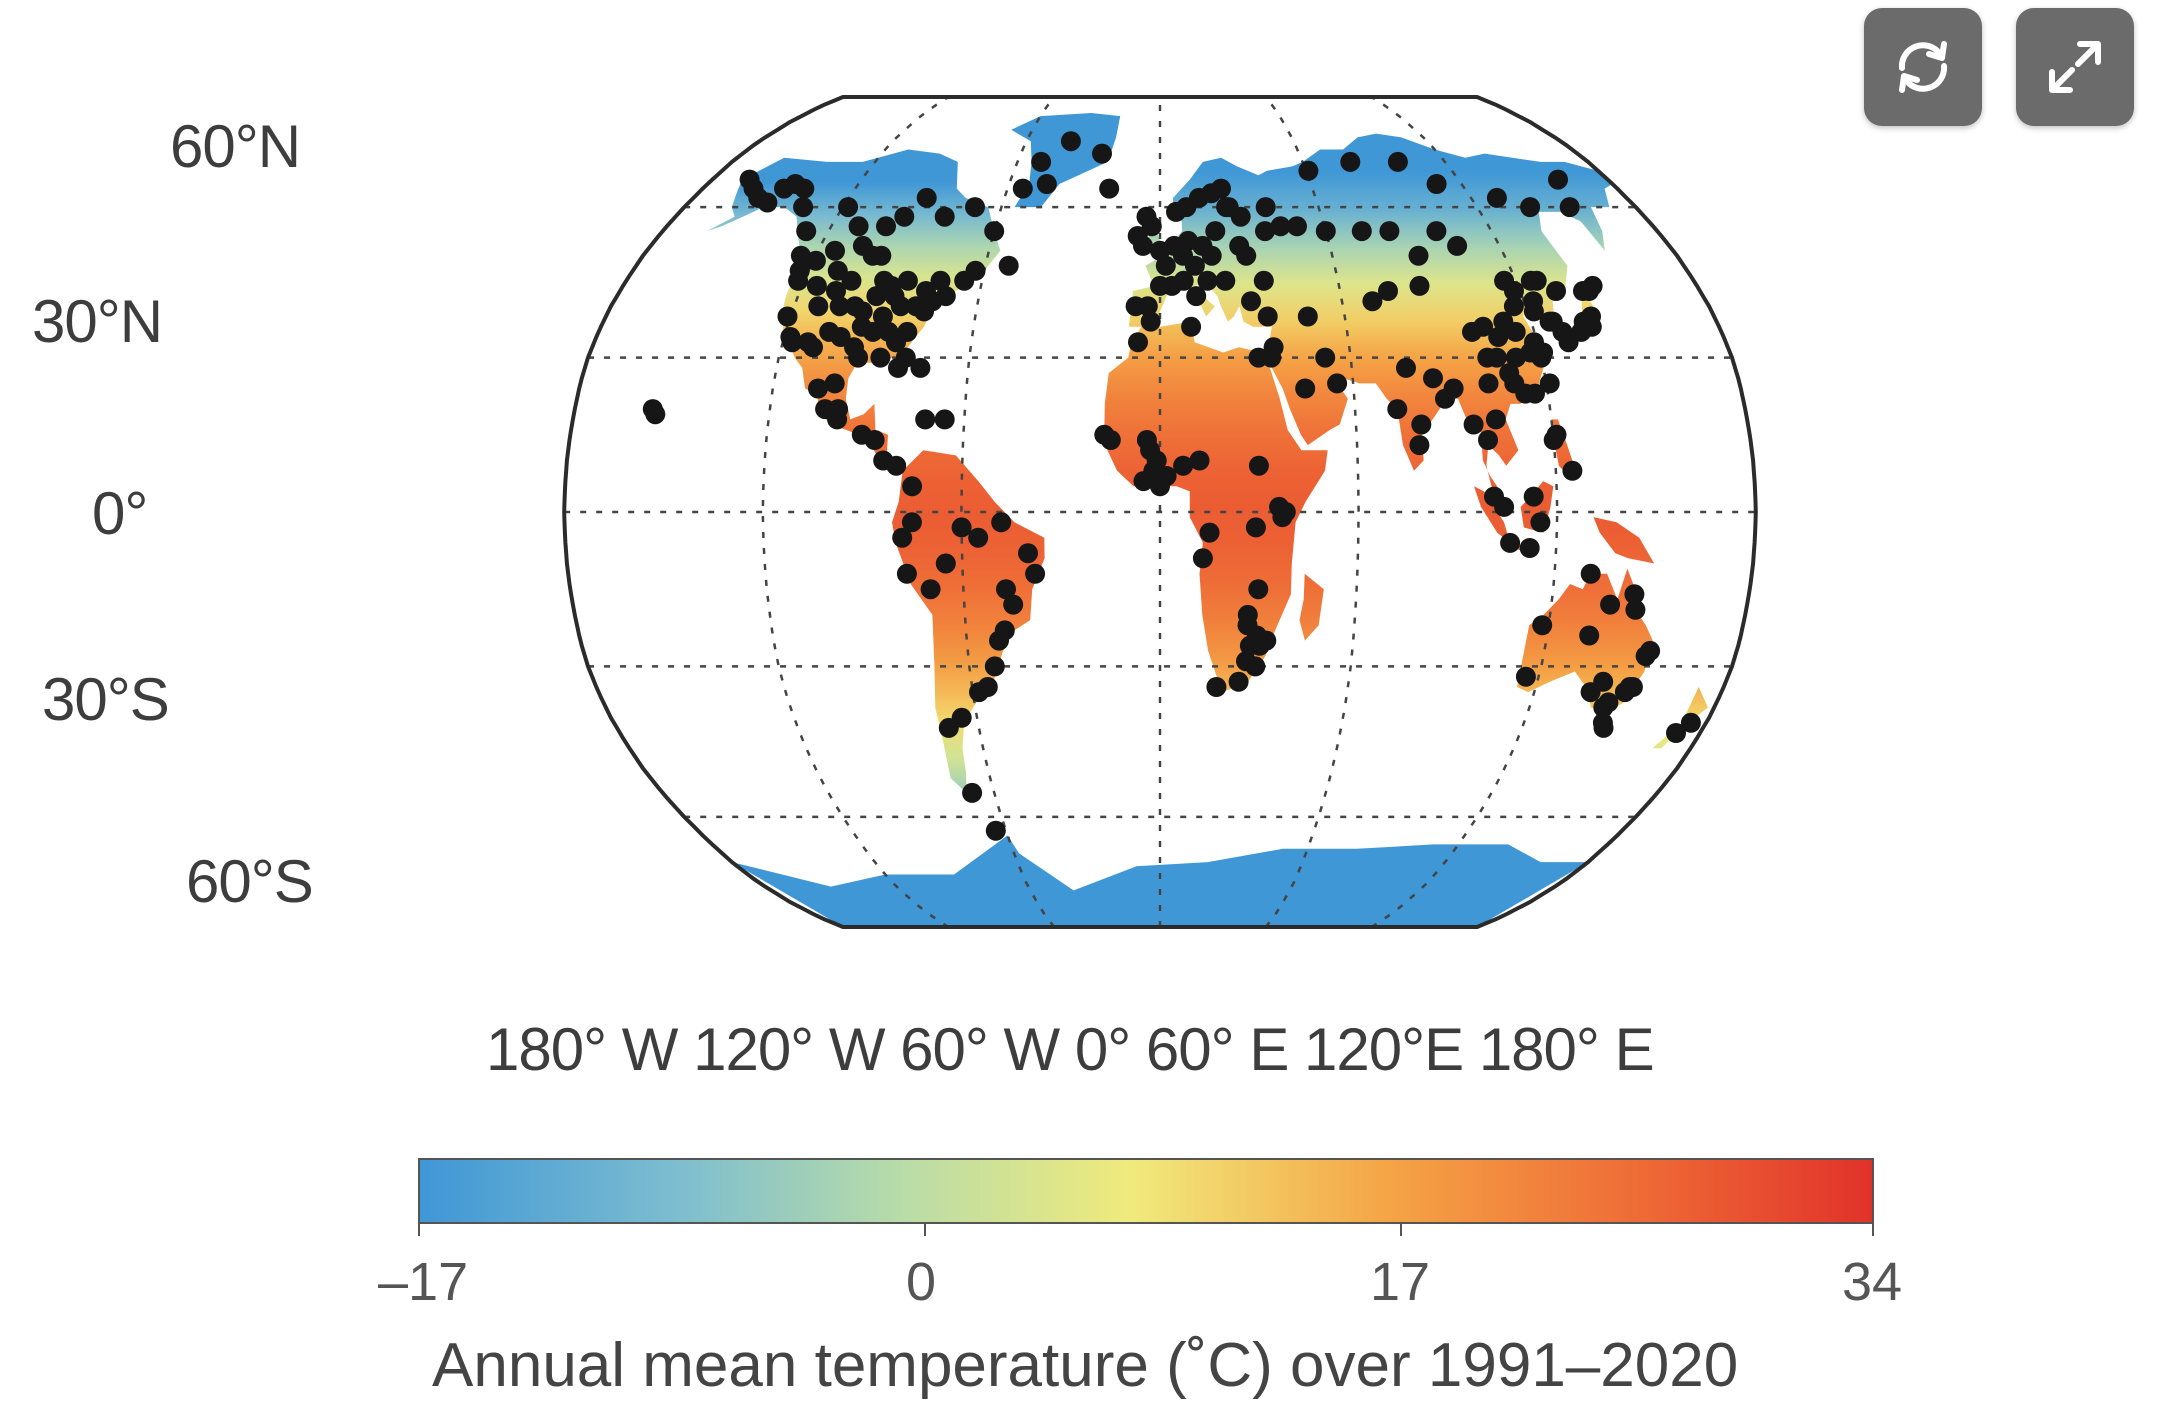  What do you see at coordinates (1384, 1049) in the screenshot?
I see `lon-label-120e: 120°E` at bounding box center [1384, 1049].